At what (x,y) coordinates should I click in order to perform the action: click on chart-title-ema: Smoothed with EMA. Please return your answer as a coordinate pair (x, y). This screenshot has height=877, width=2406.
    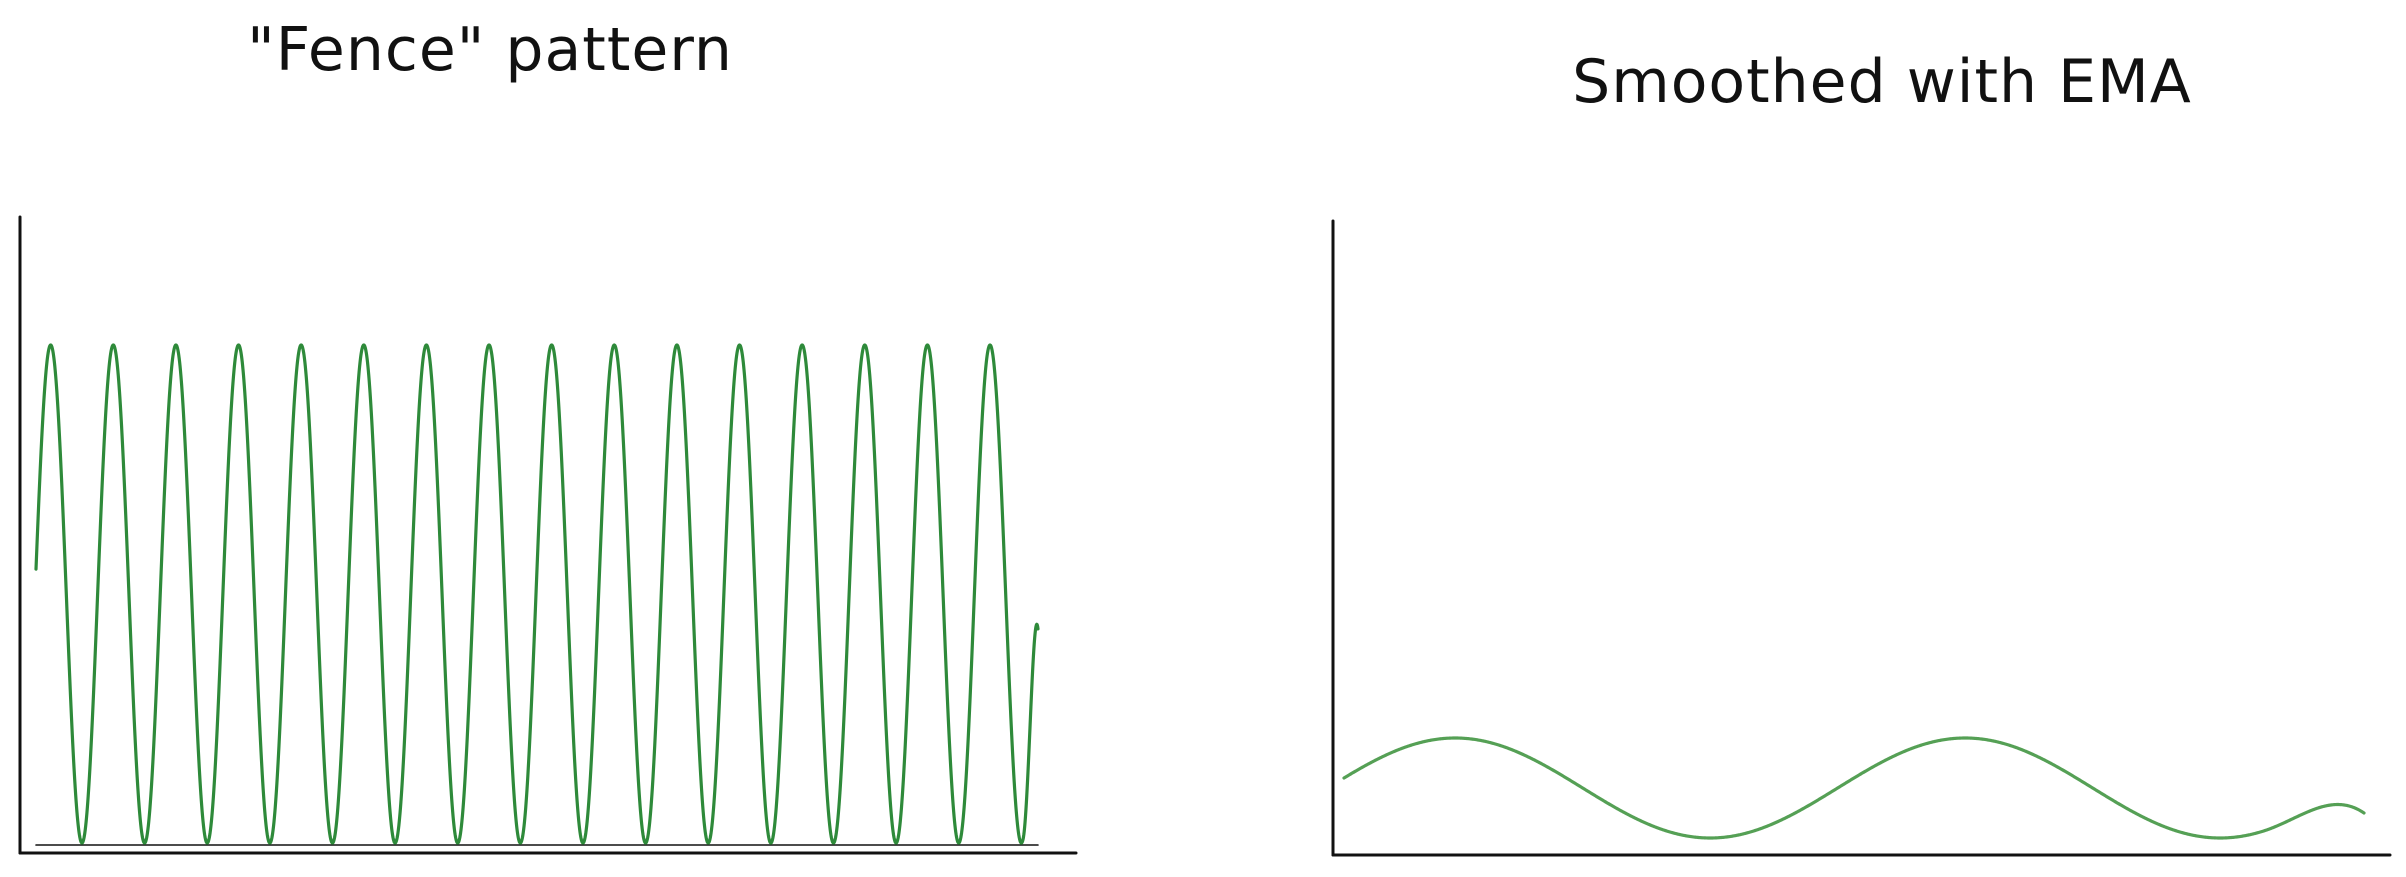
    Looking at the image, I should click on (1882, 82).